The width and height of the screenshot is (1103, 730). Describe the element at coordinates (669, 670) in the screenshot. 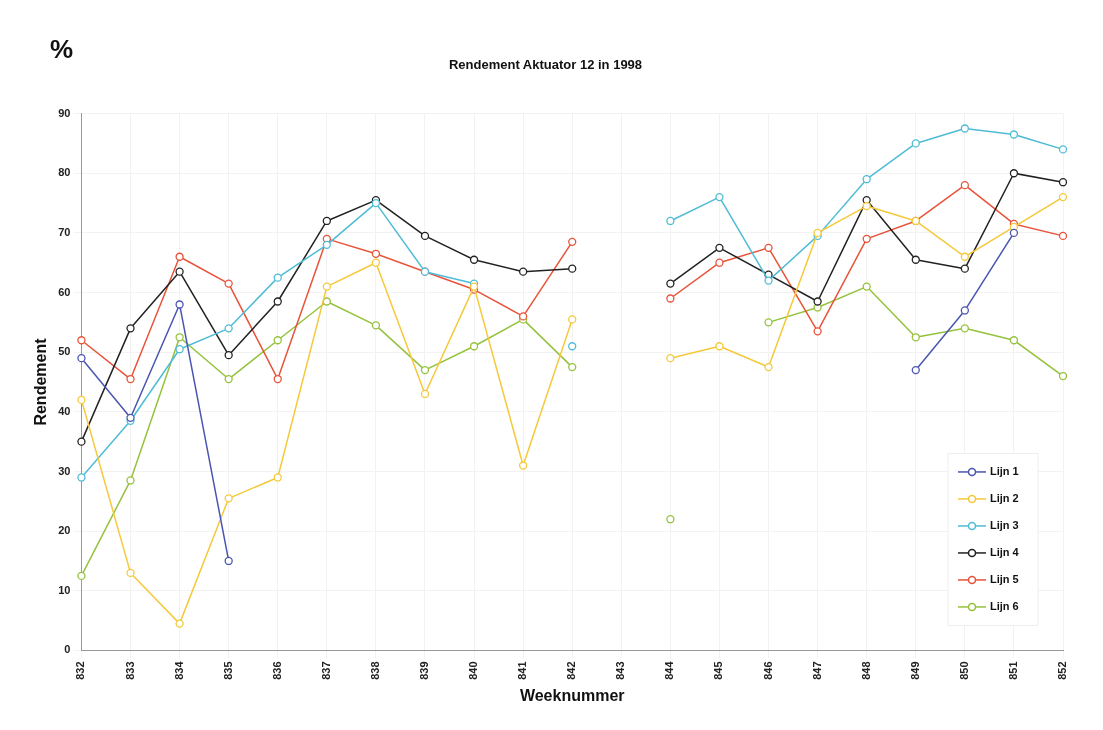

I see `x-tick-label: 844` at that location.